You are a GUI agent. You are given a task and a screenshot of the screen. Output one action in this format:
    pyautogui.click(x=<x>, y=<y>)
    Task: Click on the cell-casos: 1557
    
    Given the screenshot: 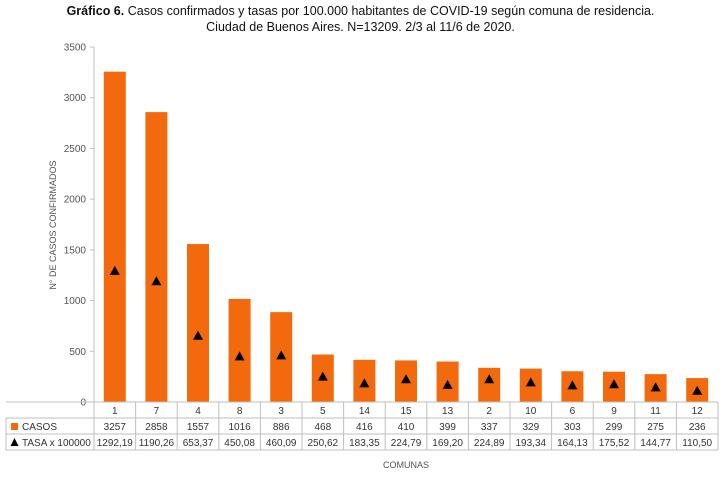 What is the action you would take?
    pyautogui.click(x=198, y=427)
    